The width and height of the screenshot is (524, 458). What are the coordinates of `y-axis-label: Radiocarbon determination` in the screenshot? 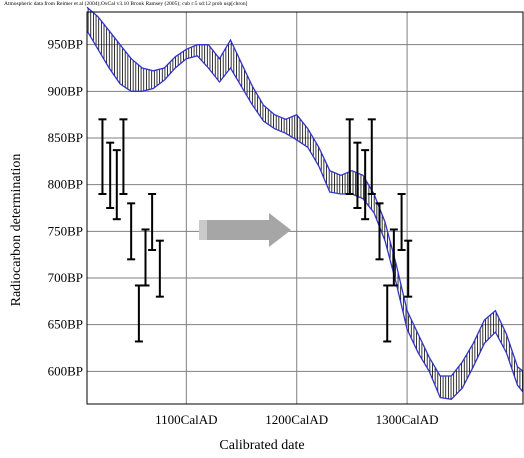 It's located at (16, 230).